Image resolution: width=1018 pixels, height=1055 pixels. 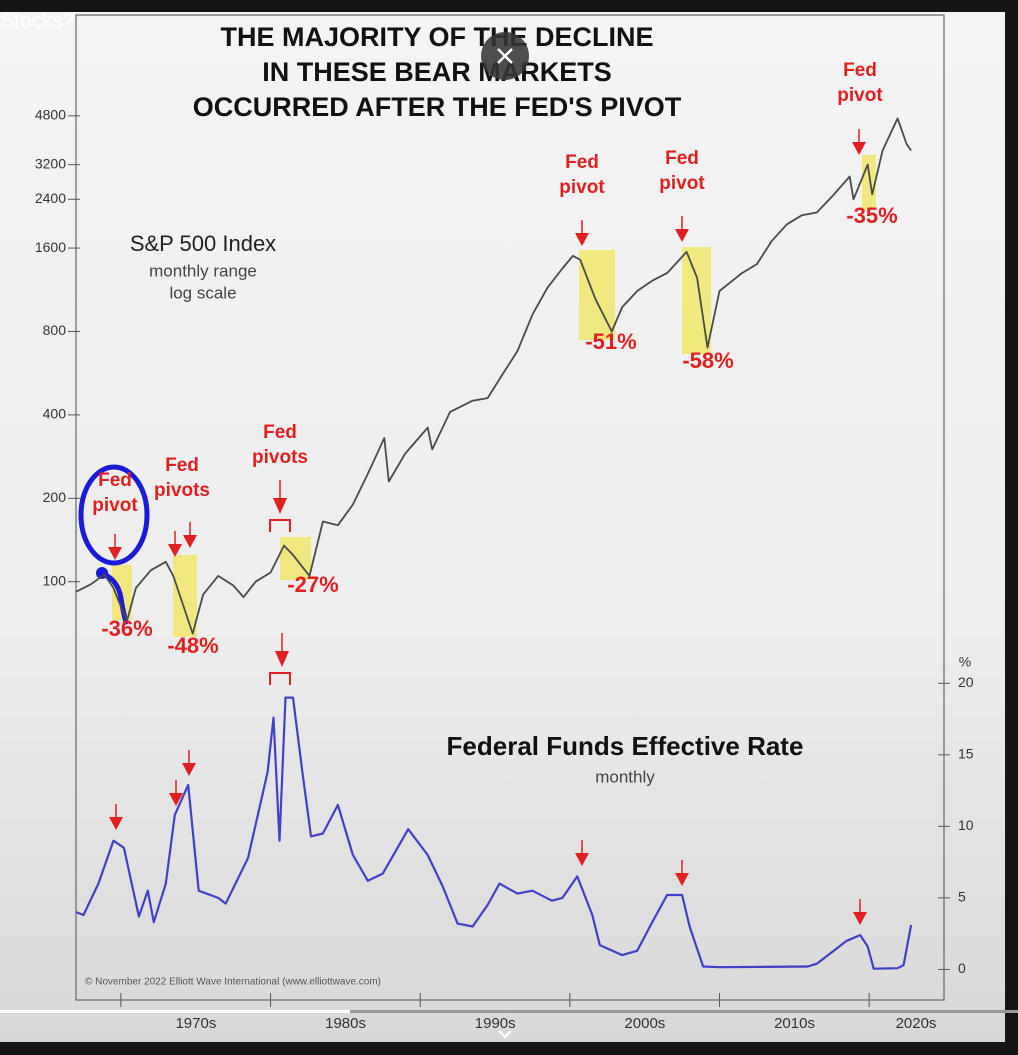 I want to click on y-tick-label: 10, so click(x=966, y=825).